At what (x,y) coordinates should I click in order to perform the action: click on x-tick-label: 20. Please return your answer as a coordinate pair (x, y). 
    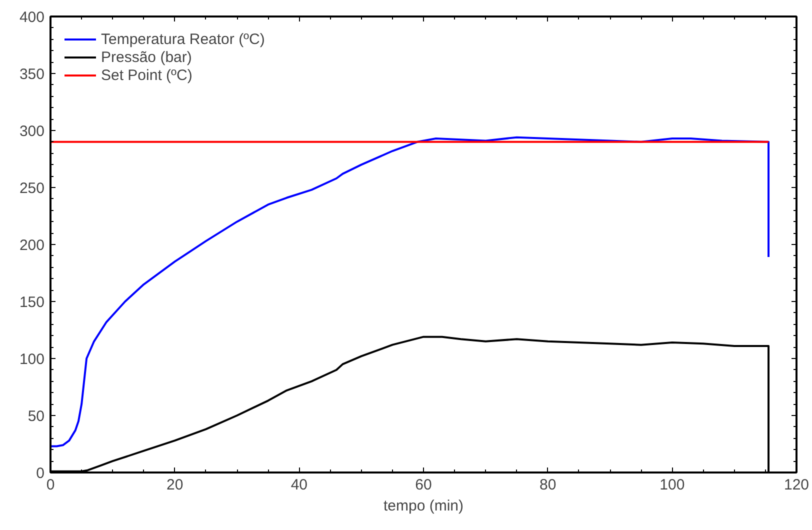
    Looking at the image, I should click on (175, 485).